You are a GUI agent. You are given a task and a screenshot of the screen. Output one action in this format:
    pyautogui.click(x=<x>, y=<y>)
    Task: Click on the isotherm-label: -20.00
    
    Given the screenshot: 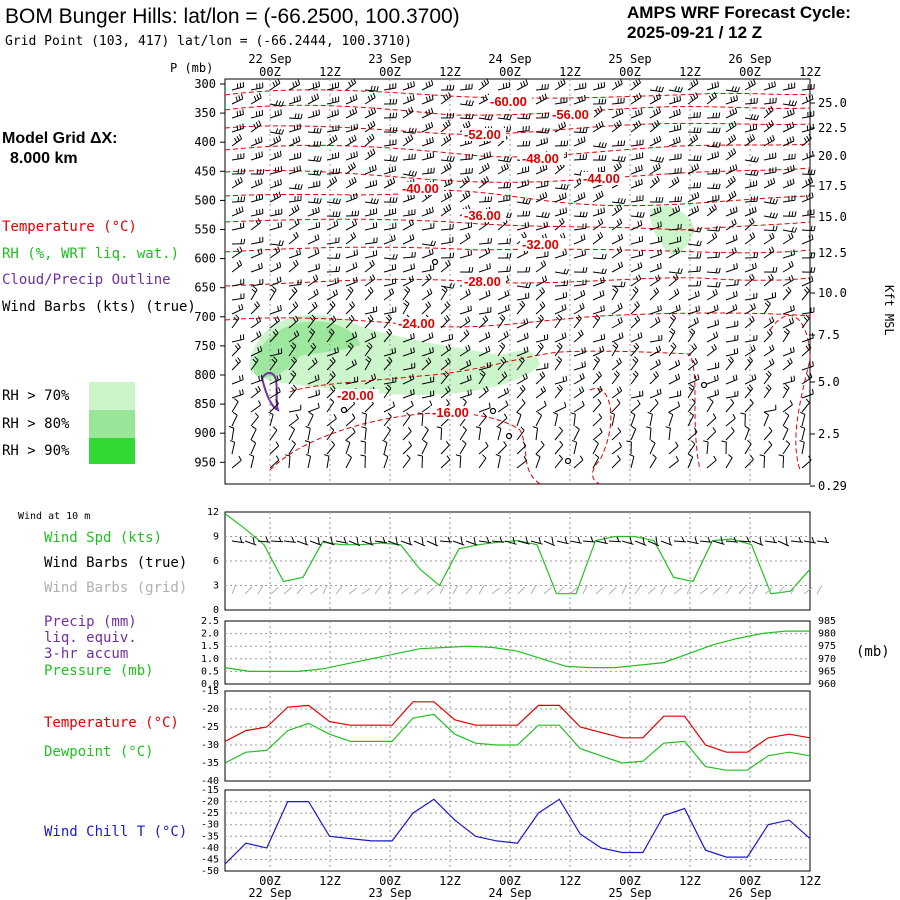 What is the action you would take?
    pyautogui.click(x=355, y=395)
    